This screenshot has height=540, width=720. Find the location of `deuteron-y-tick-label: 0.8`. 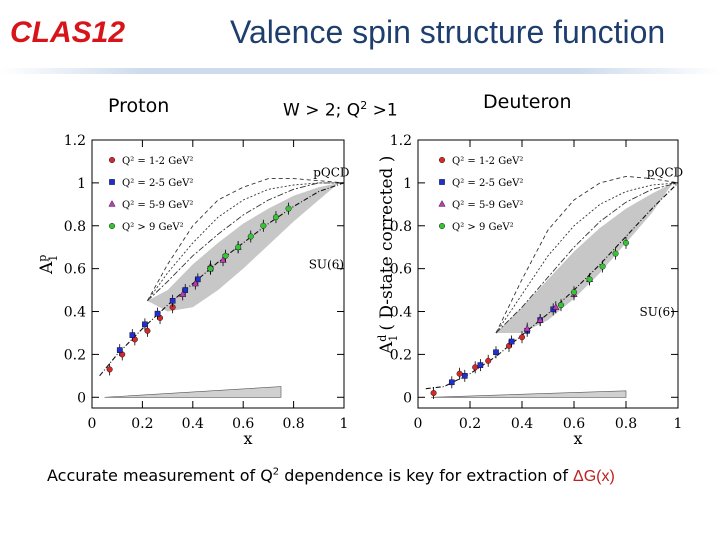

deuteron-y-tick-label: 0.8 is located at coordinates (401, 227).